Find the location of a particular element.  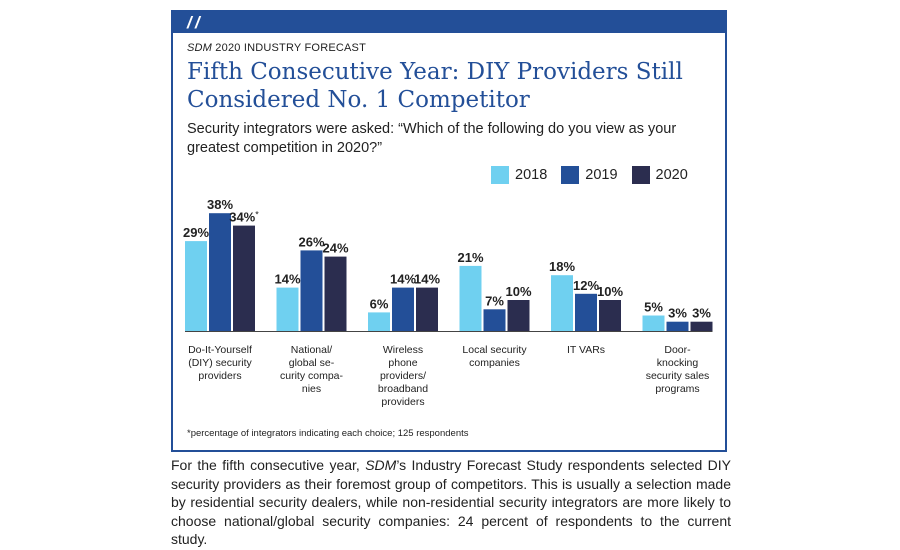

data-label: 18% is located at coordinates (562, 266).